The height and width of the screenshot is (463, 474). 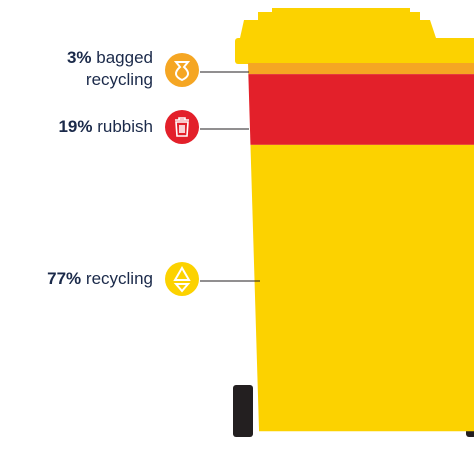 What do you see at coordinates (119, 68) in the screenshot?
I see `category-label: bagged recycling` at bounding box center [119, 68].